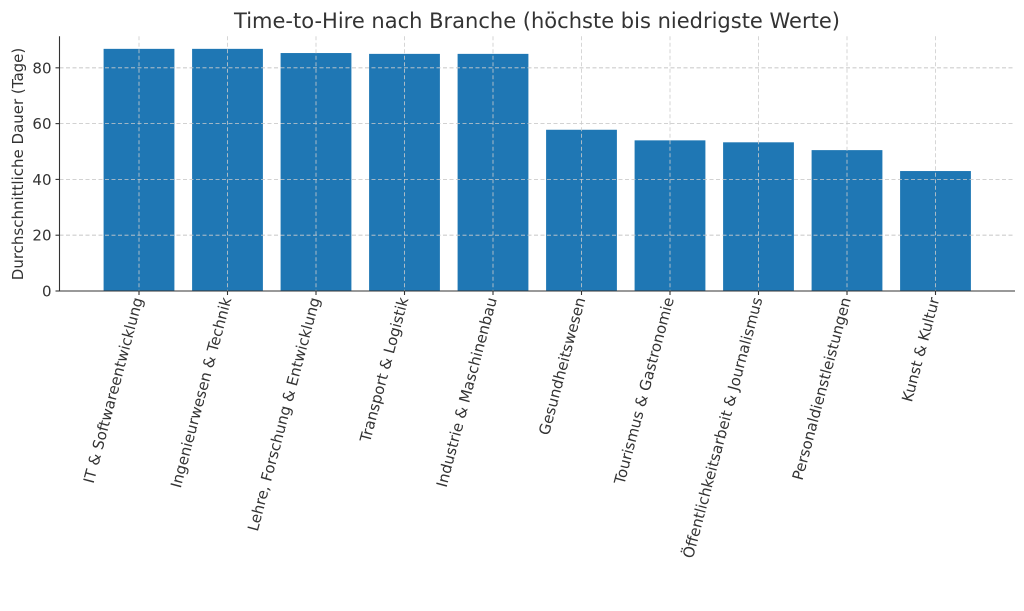 This screenshot has width=1024, height=611. I want to click on y-tick-label: 40, so click(41, 180).